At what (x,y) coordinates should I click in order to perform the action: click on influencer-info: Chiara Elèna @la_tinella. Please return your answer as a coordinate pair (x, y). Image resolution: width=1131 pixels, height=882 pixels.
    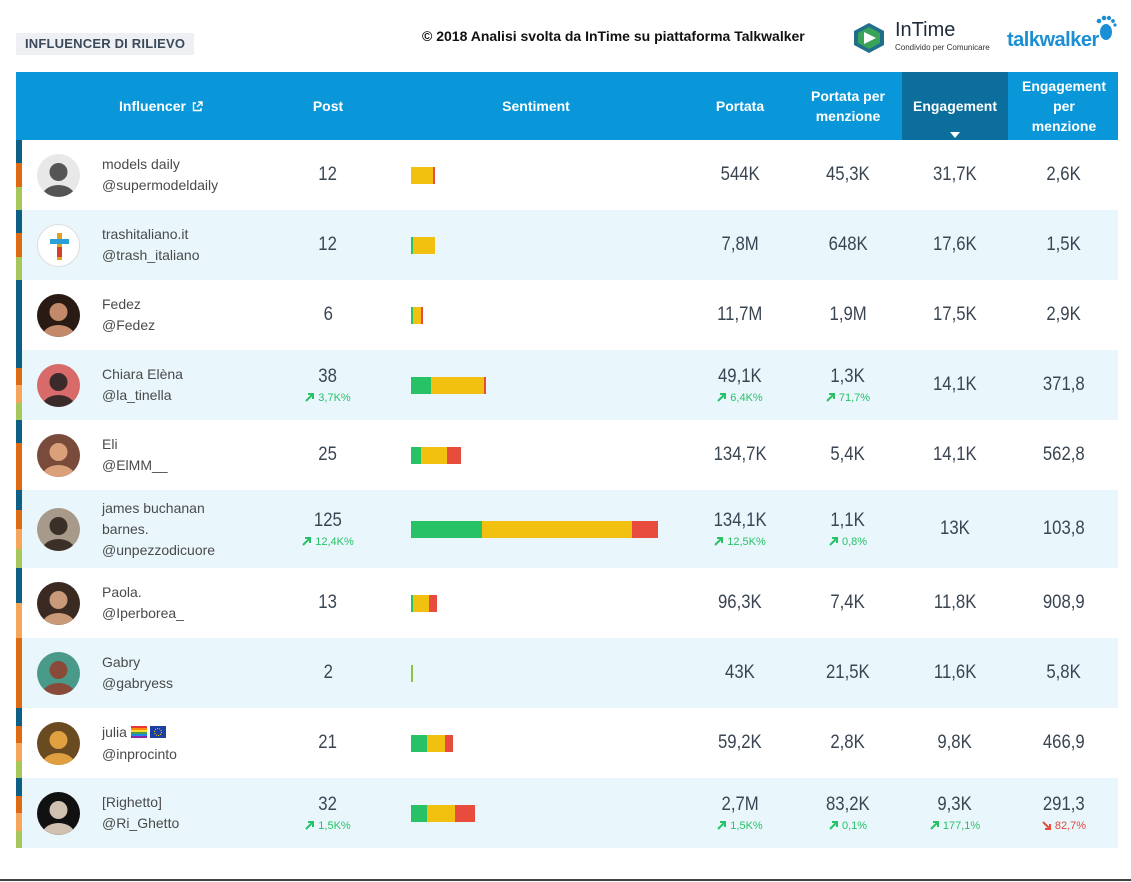
    Looking at the image, I should click on (142, 385).